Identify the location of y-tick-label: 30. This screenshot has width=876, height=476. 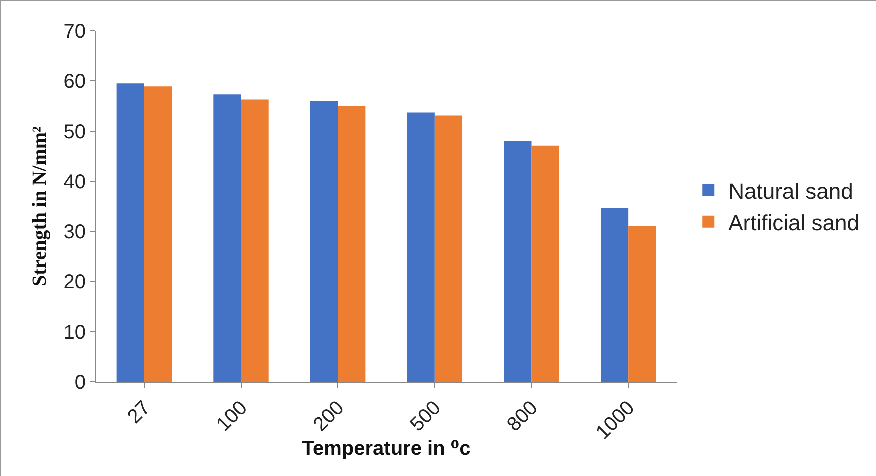
(75, 233).